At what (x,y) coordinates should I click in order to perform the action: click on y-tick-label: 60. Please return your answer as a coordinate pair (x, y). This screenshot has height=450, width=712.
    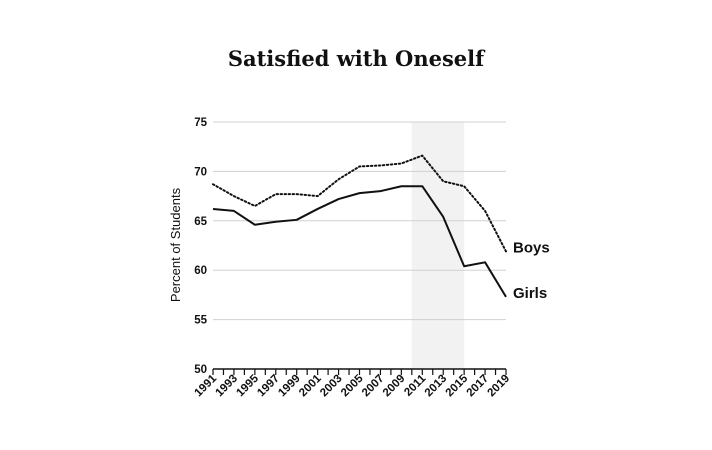
    Looking at the image, I should click on (200, 271).